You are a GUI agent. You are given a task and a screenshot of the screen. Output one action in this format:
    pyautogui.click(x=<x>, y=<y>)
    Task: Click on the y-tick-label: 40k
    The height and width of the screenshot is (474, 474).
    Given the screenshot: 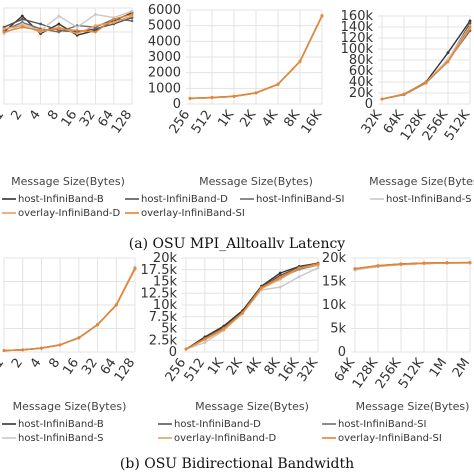 What is the action you would take?
    pyautogui.click(x=361, y=82)
    